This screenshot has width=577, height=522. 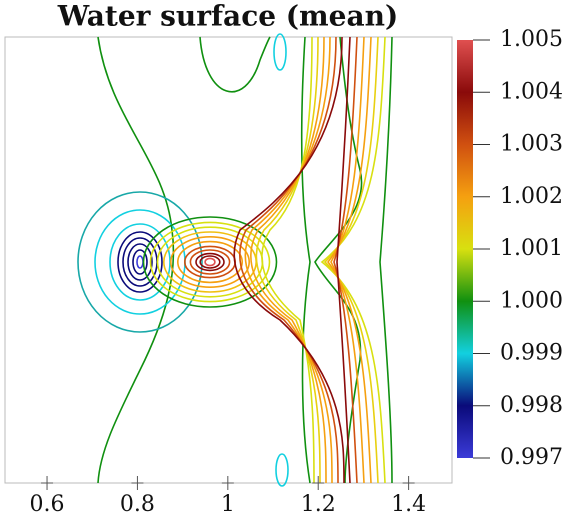 I want to click on colorbar-tick-label: 0.999, so click(x=531, y=353).